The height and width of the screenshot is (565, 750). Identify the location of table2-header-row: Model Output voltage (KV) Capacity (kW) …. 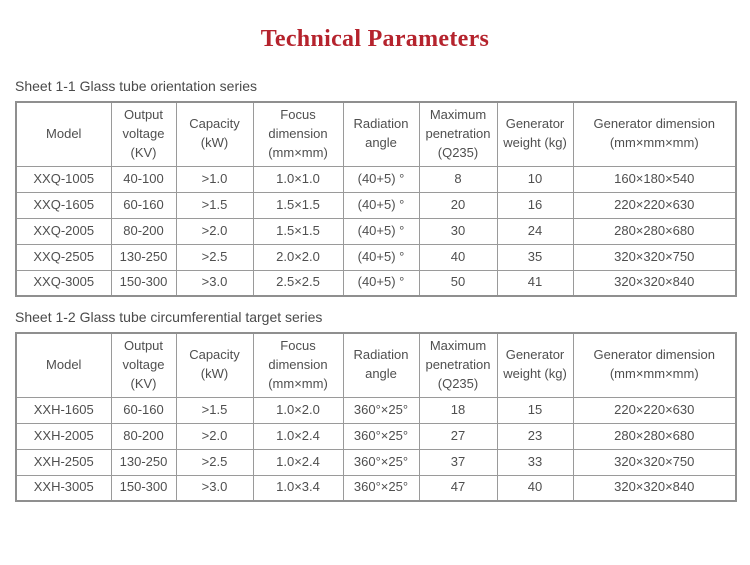
(376, 365).